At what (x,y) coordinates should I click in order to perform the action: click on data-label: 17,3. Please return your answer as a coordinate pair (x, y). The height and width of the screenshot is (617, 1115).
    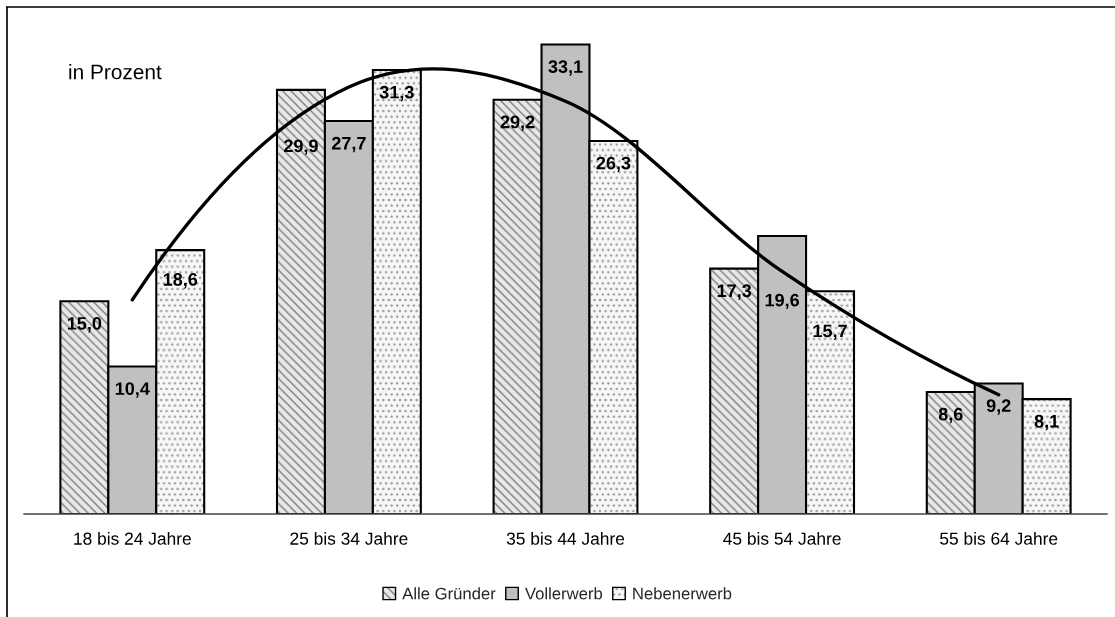
    Looking at the image, I should click on (734, 292).